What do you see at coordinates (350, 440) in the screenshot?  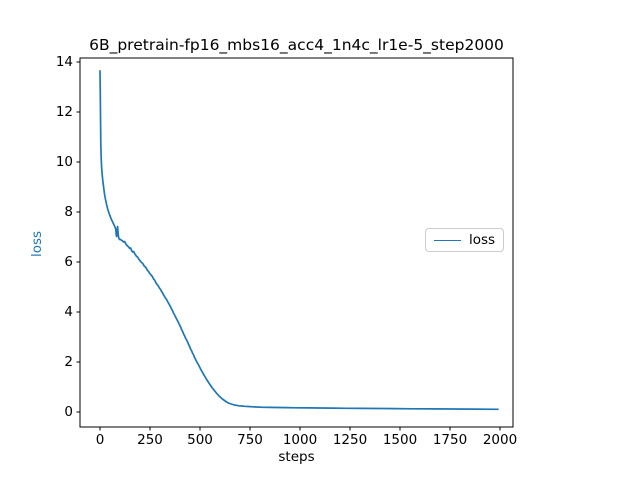 I see `x-tick-label: 1250` at bounding box center [350, 440].